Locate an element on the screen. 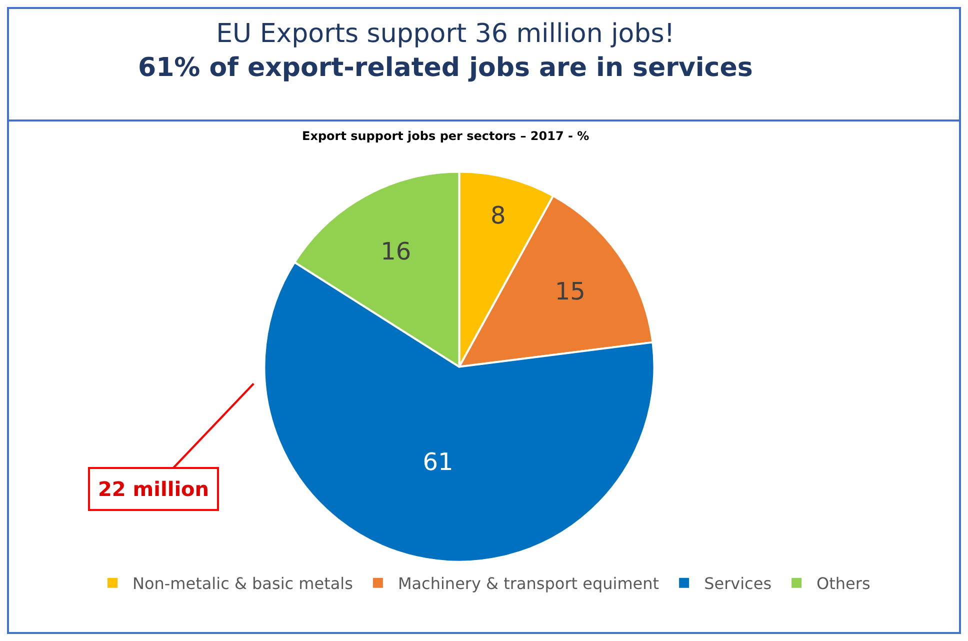 Image resolution: width=968 pixels, height=641 pixels. data-label: 15 is located at coordinates (570, 291).